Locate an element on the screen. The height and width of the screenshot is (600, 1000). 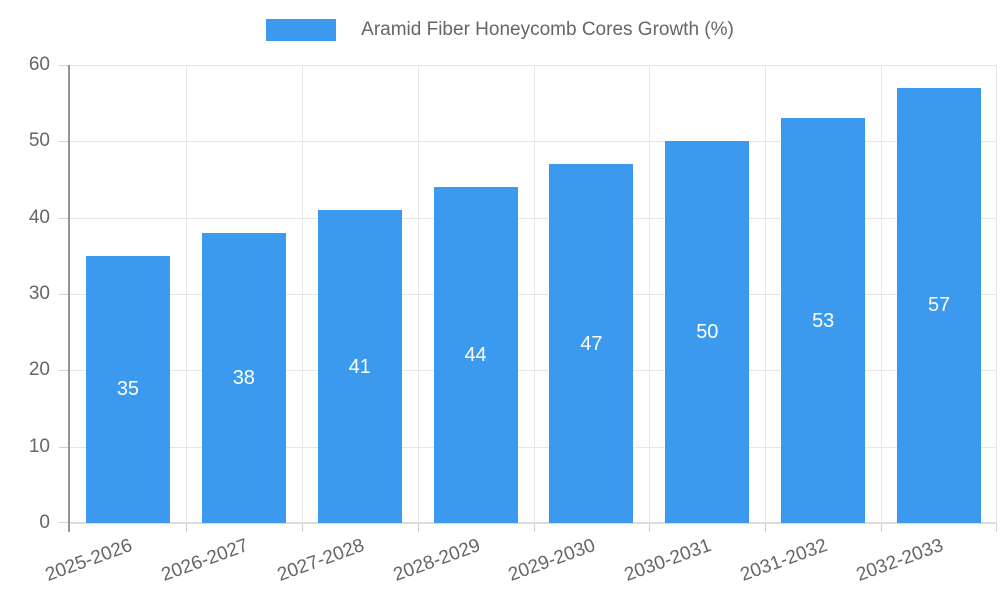
bar-value-label: 44 is located at coordinates (475, 355).